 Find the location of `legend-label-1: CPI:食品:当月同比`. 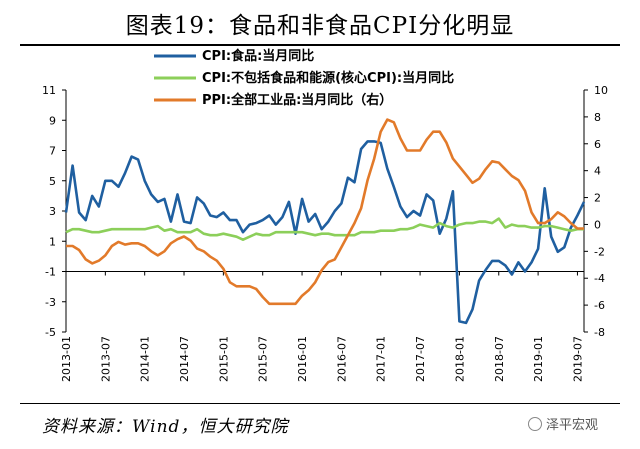

legend-label-1: CPI:食品:当月同比 is located at coordinates (258, 56).